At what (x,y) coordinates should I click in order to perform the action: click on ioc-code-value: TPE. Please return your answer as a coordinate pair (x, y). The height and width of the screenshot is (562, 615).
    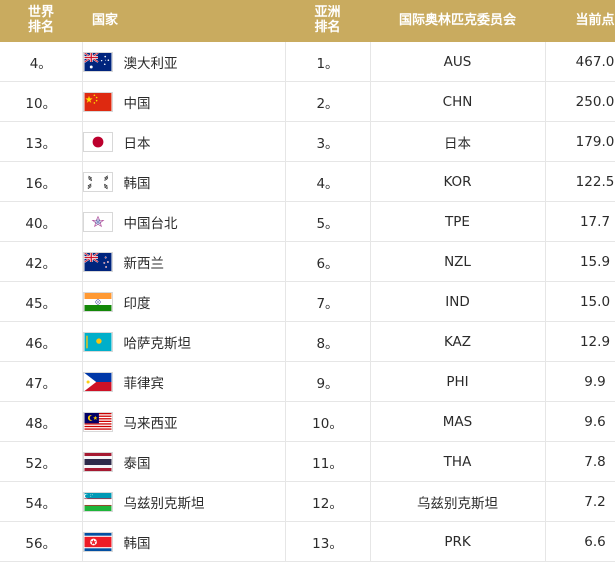
    Looking at the image, I should click on (457, 221).